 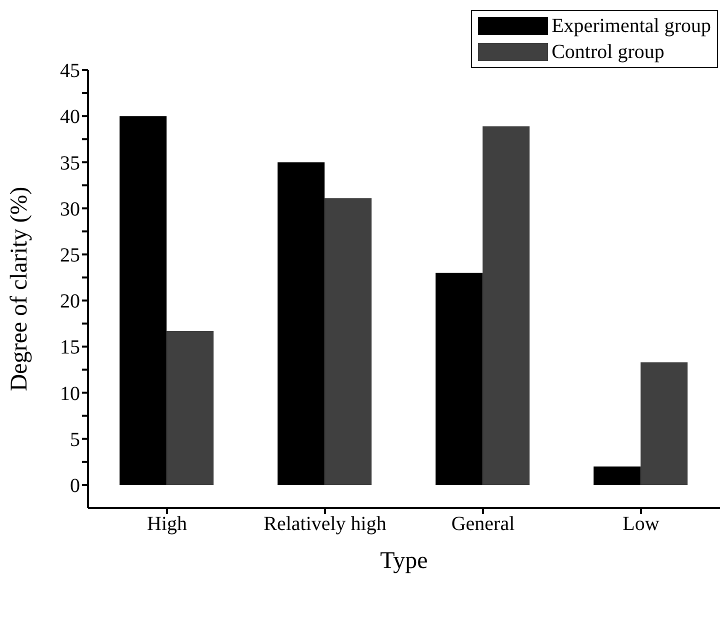 I want to click on y-tick-label: 0, so click(x=75, y=486).